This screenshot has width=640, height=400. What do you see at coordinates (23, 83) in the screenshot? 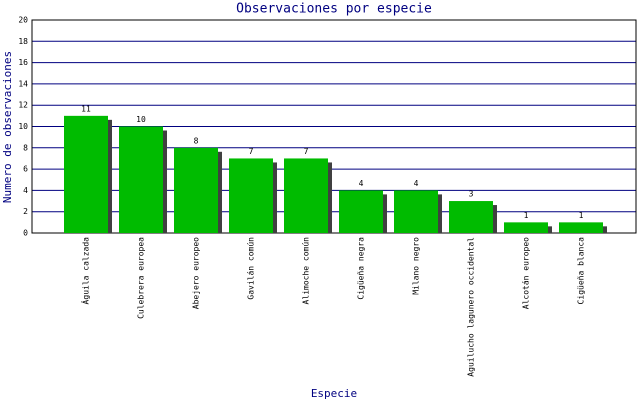
I see `y-tick-label: 14` at bounding box center [23, 83].